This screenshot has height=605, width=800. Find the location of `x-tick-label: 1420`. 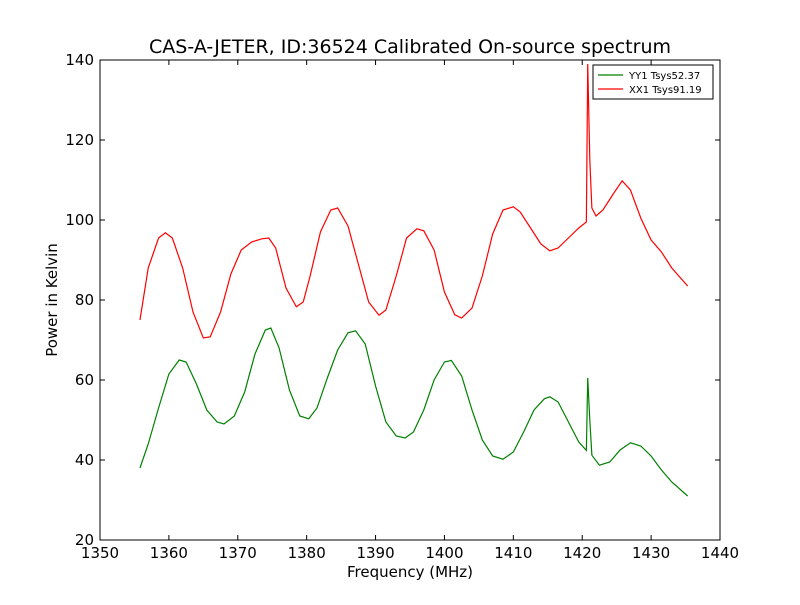

x-tick-label: 1420 is located at coordinates (582, 553).